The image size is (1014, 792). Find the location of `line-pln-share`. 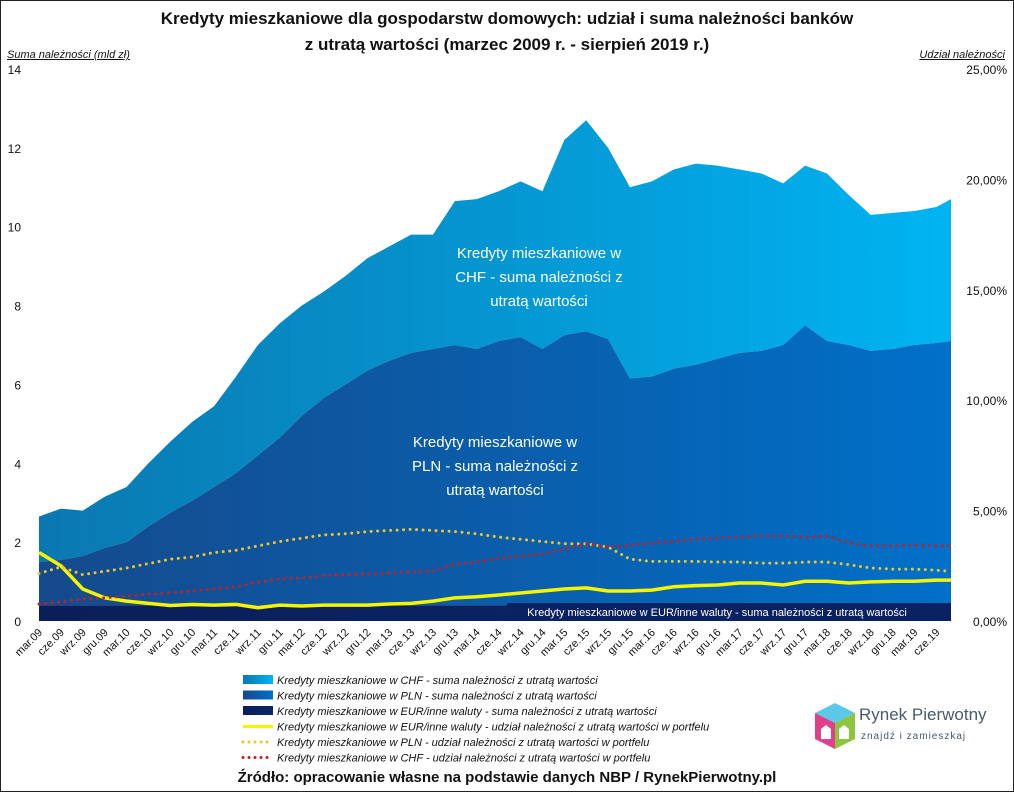

line-pln-share is located at coordinates (495, 552).